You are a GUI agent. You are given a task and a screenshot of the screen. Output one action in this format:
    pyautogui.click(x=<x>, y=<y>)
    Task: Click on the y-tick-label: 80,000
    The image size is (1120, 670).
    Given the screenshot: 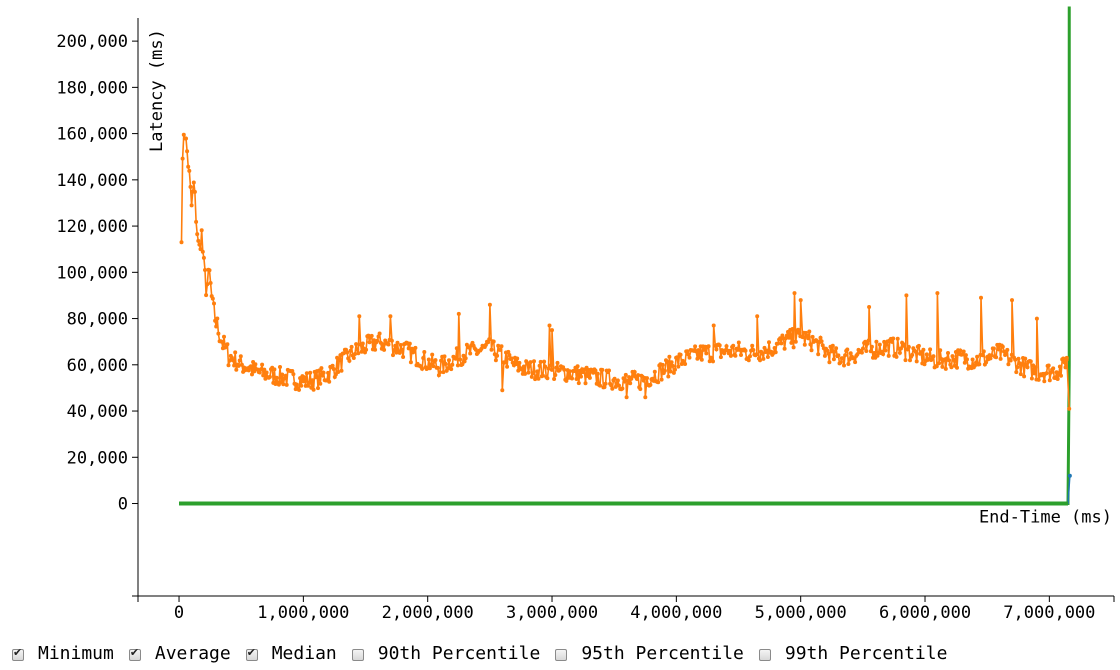 What is the action you would take?
    pyautogui.click(x=97, y=320)
    